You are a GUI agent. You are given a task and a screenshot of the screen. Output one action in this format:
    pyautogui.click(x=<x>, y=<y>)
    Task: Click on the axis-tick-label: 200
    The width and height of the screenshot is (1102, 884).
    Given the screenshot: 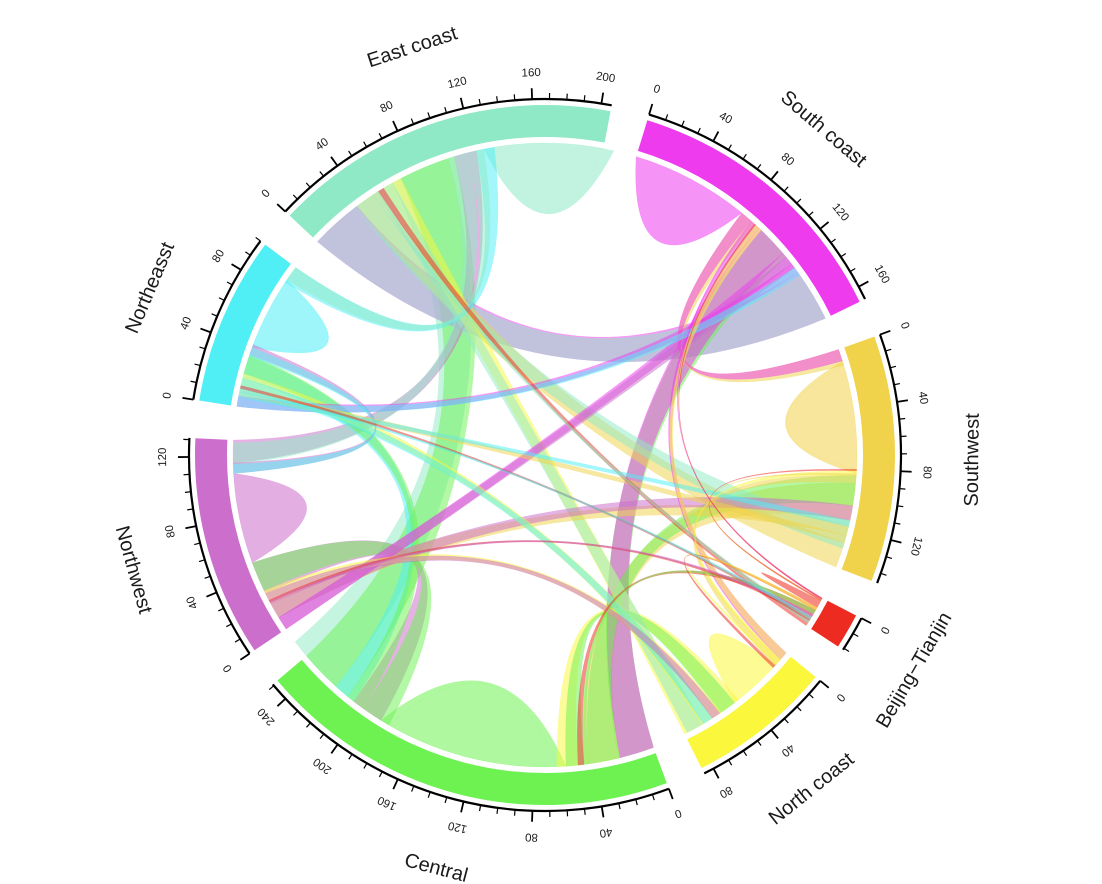 What is the action you would take?
    pyautogui.click(x=605, y=77)
    